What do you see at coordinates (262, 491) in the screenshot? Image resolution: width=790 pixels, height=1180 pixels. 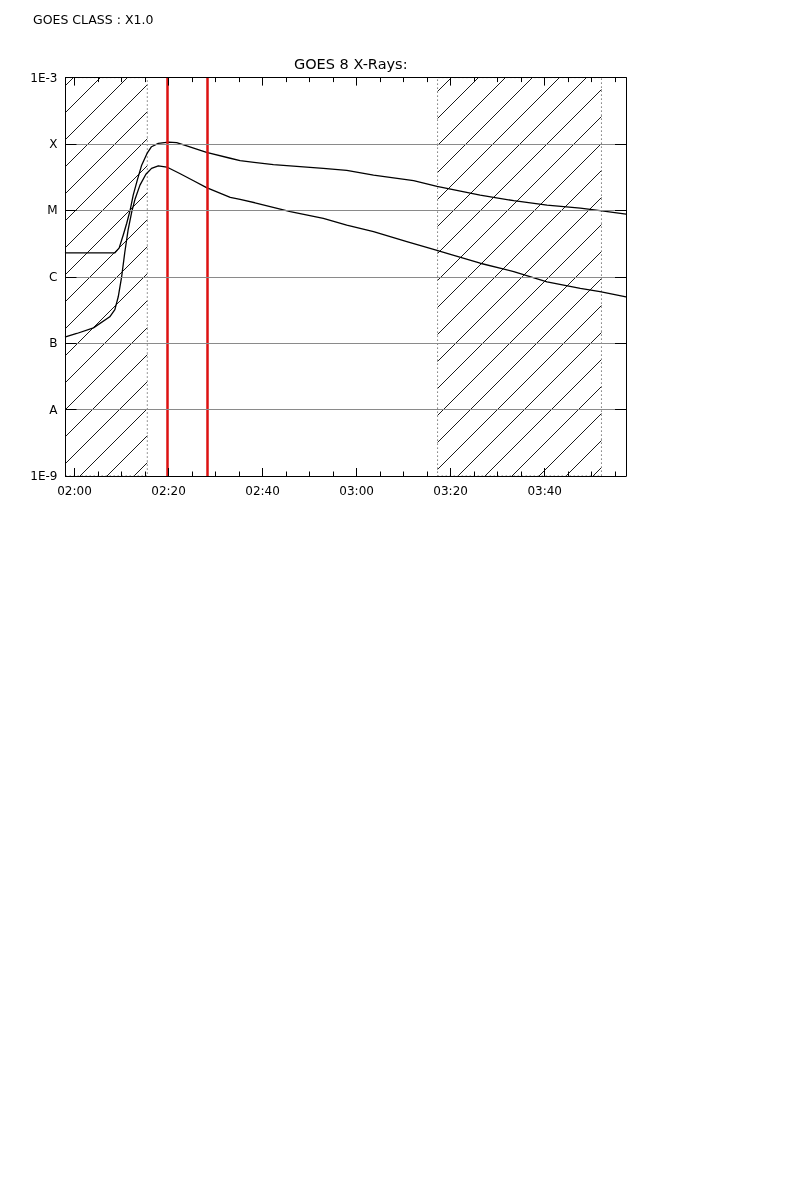 I see `x-tick-label: 02:40` at bounding box center [262, 491].